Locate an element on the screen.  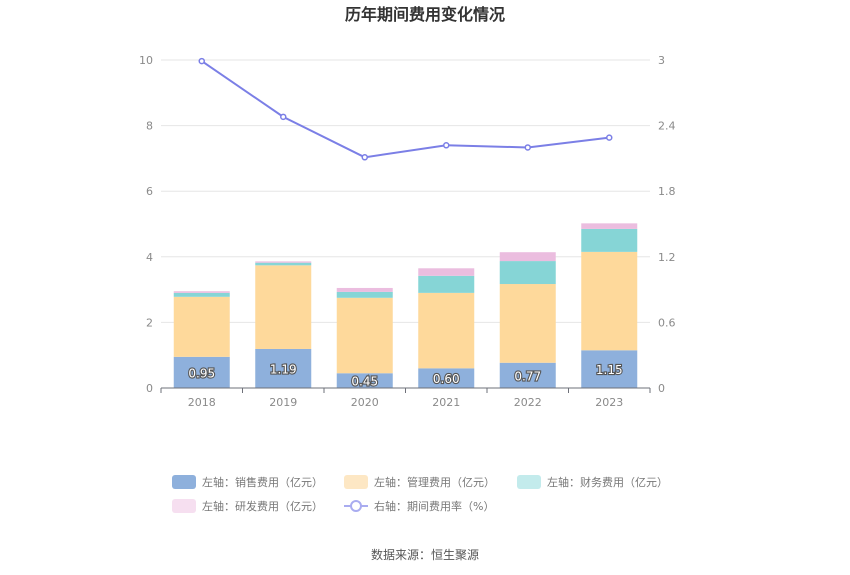
legend-item: 左轴：财务费用（亿元） is located at coordinates (592, 482).